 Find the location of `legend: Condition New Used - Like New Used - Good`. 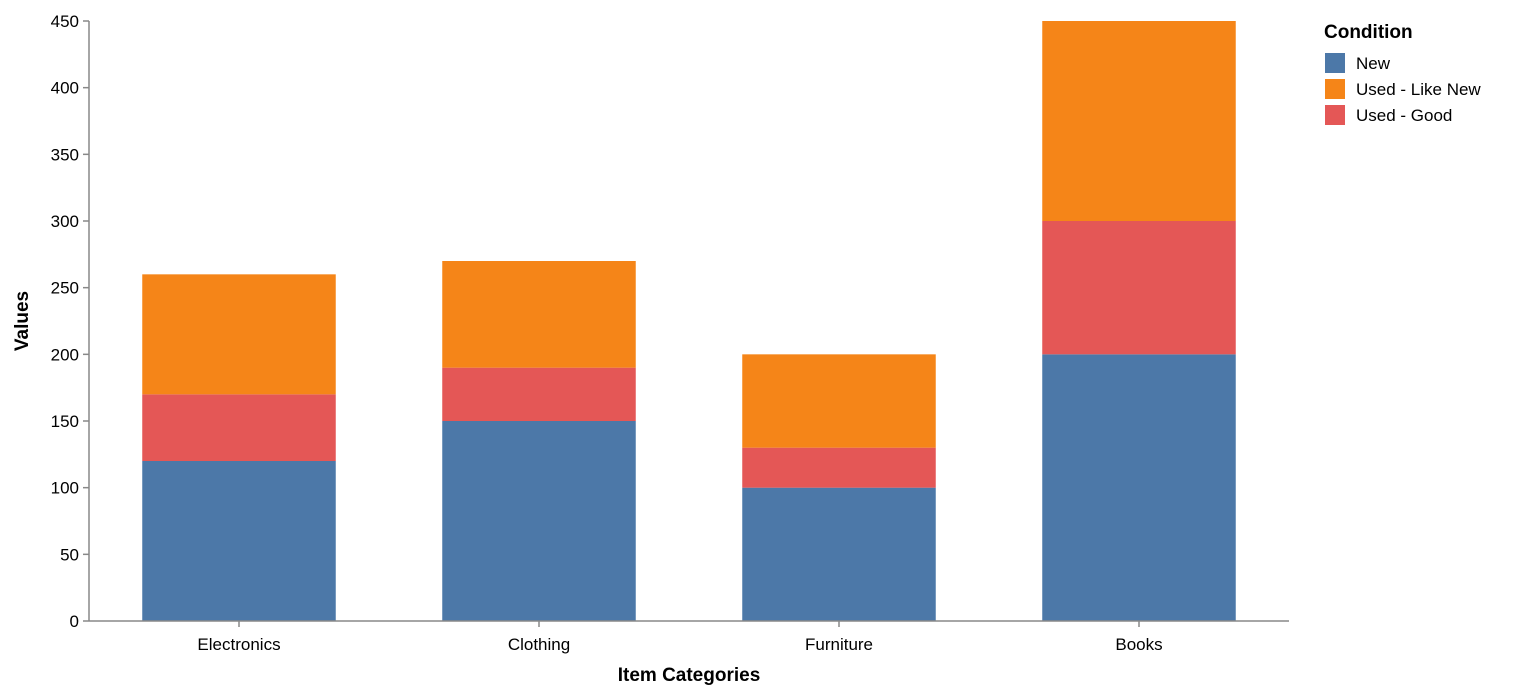

legend: Condition New Used - Like New Used - Good is located at coordinates (1402, 73).